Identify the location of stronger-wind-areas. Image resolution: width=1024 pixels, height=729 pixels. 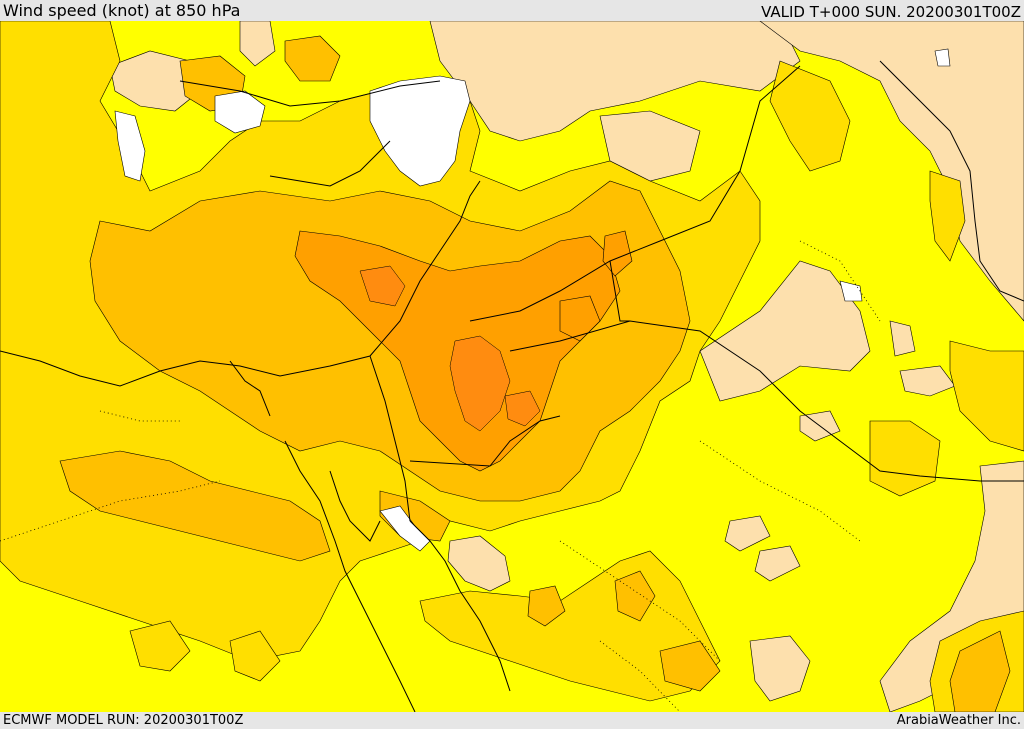
(450, 348).